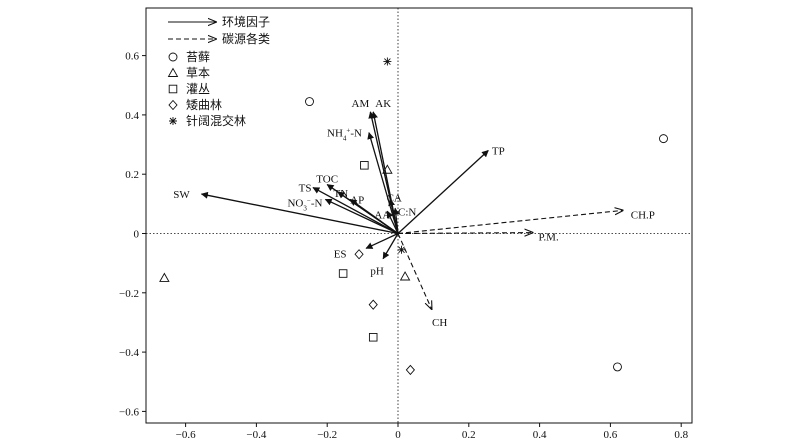  I want to click on vector-label: pH, so click(377, 272).